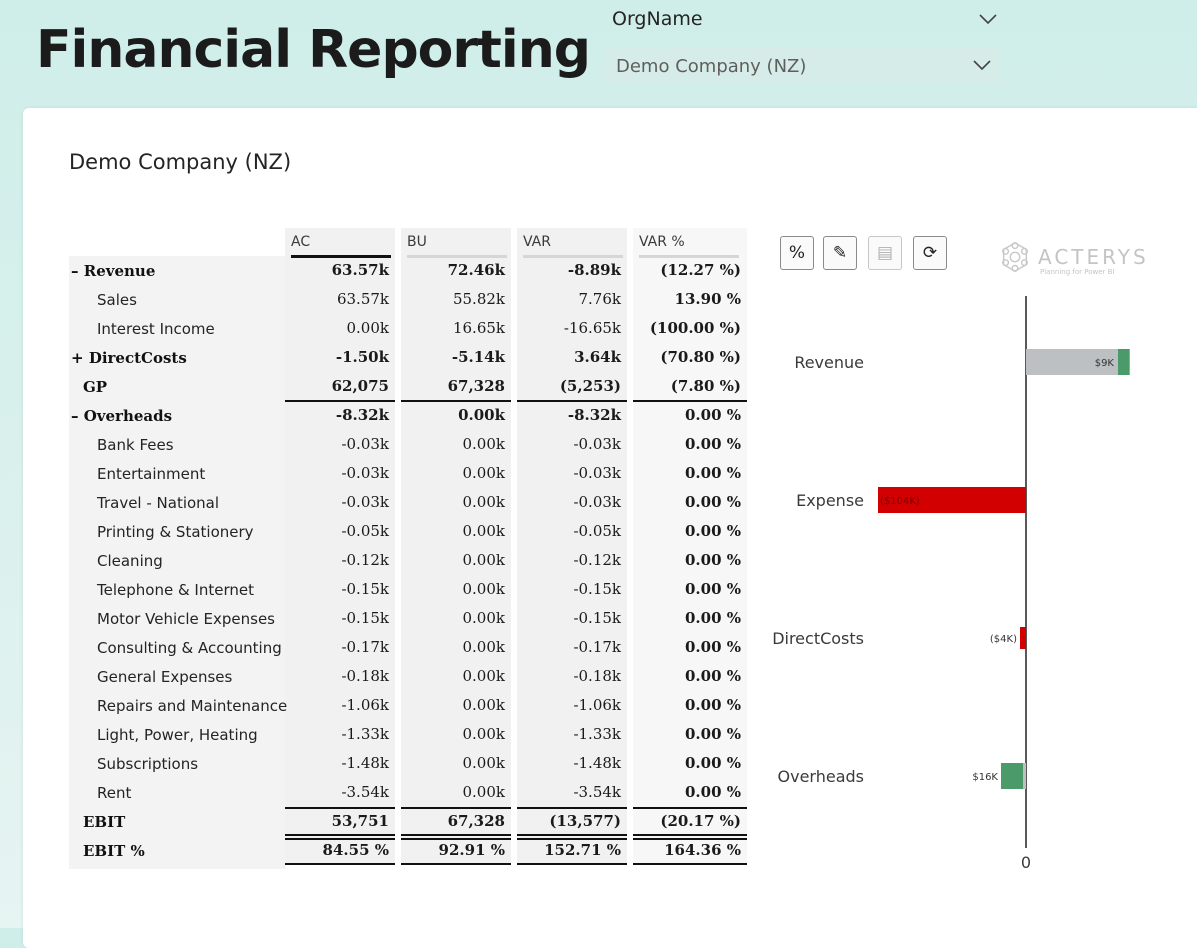 Image resolution: width=1197 pixels, height=948 pixels. What do you see at coordinates (597, 444) in the screenshot?
I see `table-cell-var: -0.03k` at bounding box center [597, 444].